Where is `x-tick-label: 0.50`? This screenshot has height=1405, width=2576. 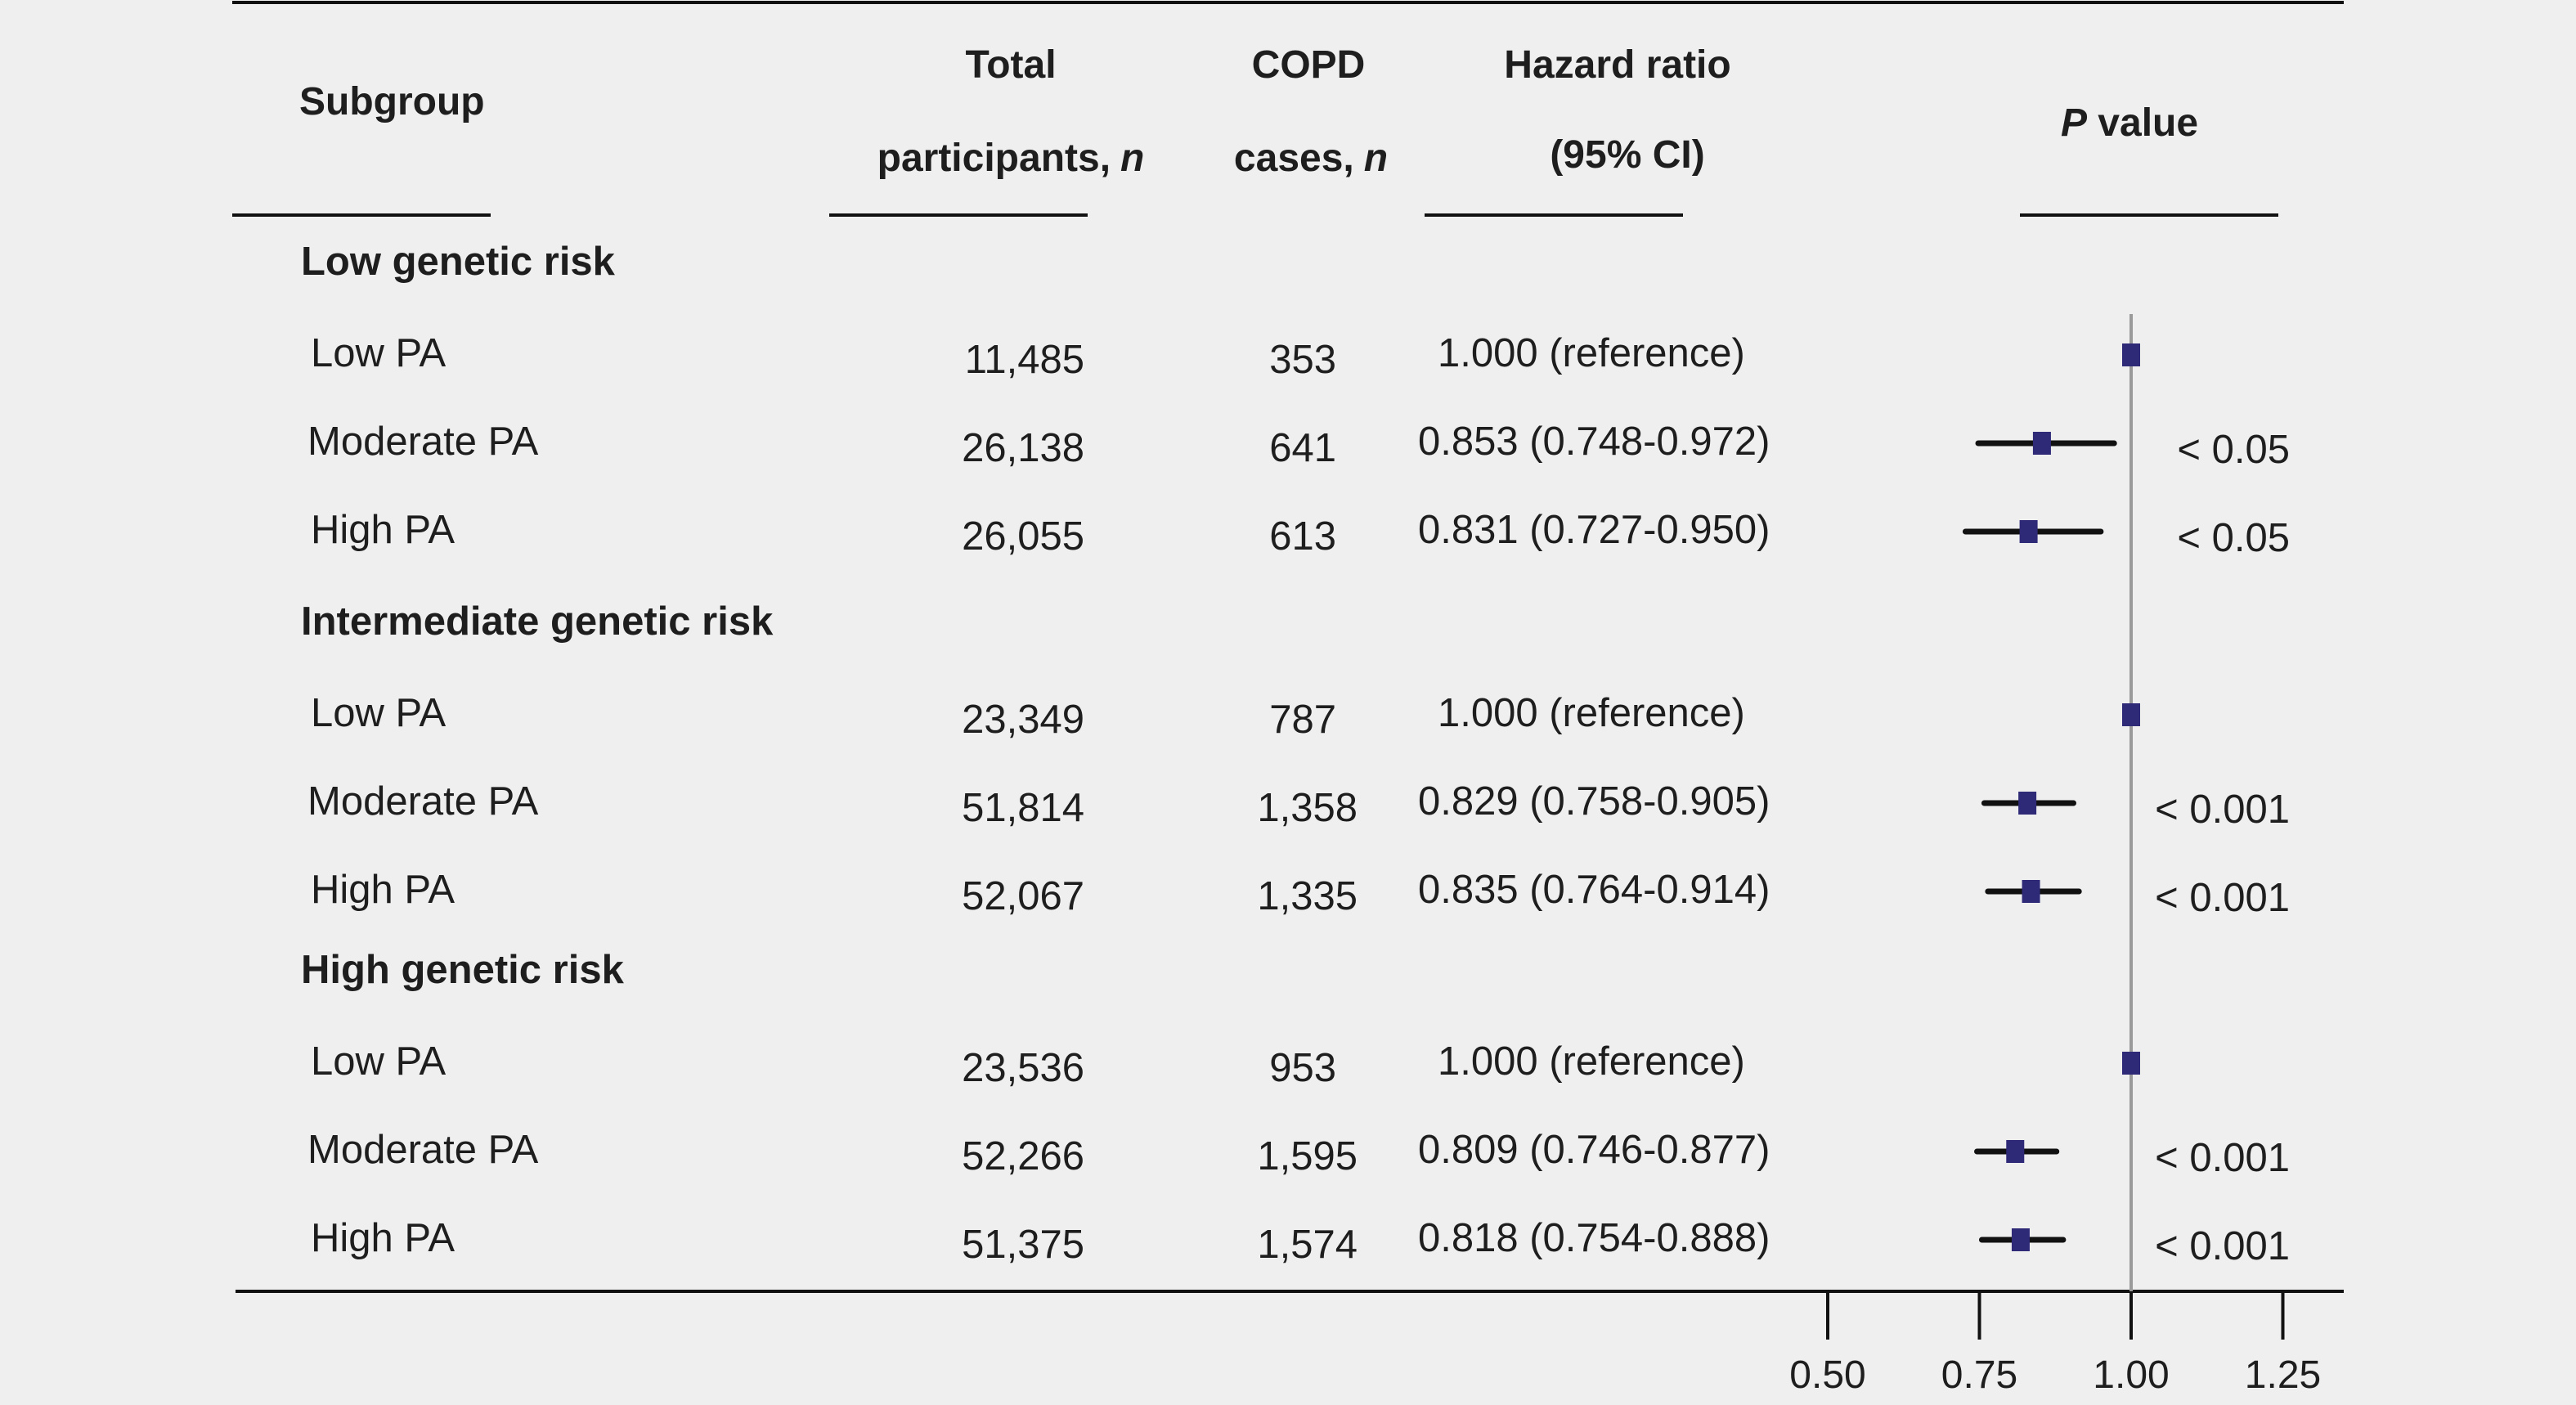 x-tick-label: 0.50 is located at coordinates (1827, 1375).